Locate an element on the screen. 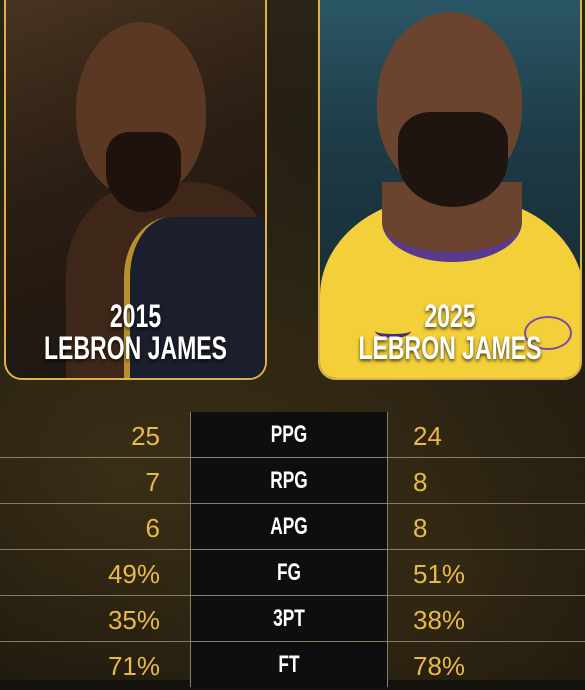 This screenshot has width=585, height=690. player-jersey is located at coordinates (194, 297).